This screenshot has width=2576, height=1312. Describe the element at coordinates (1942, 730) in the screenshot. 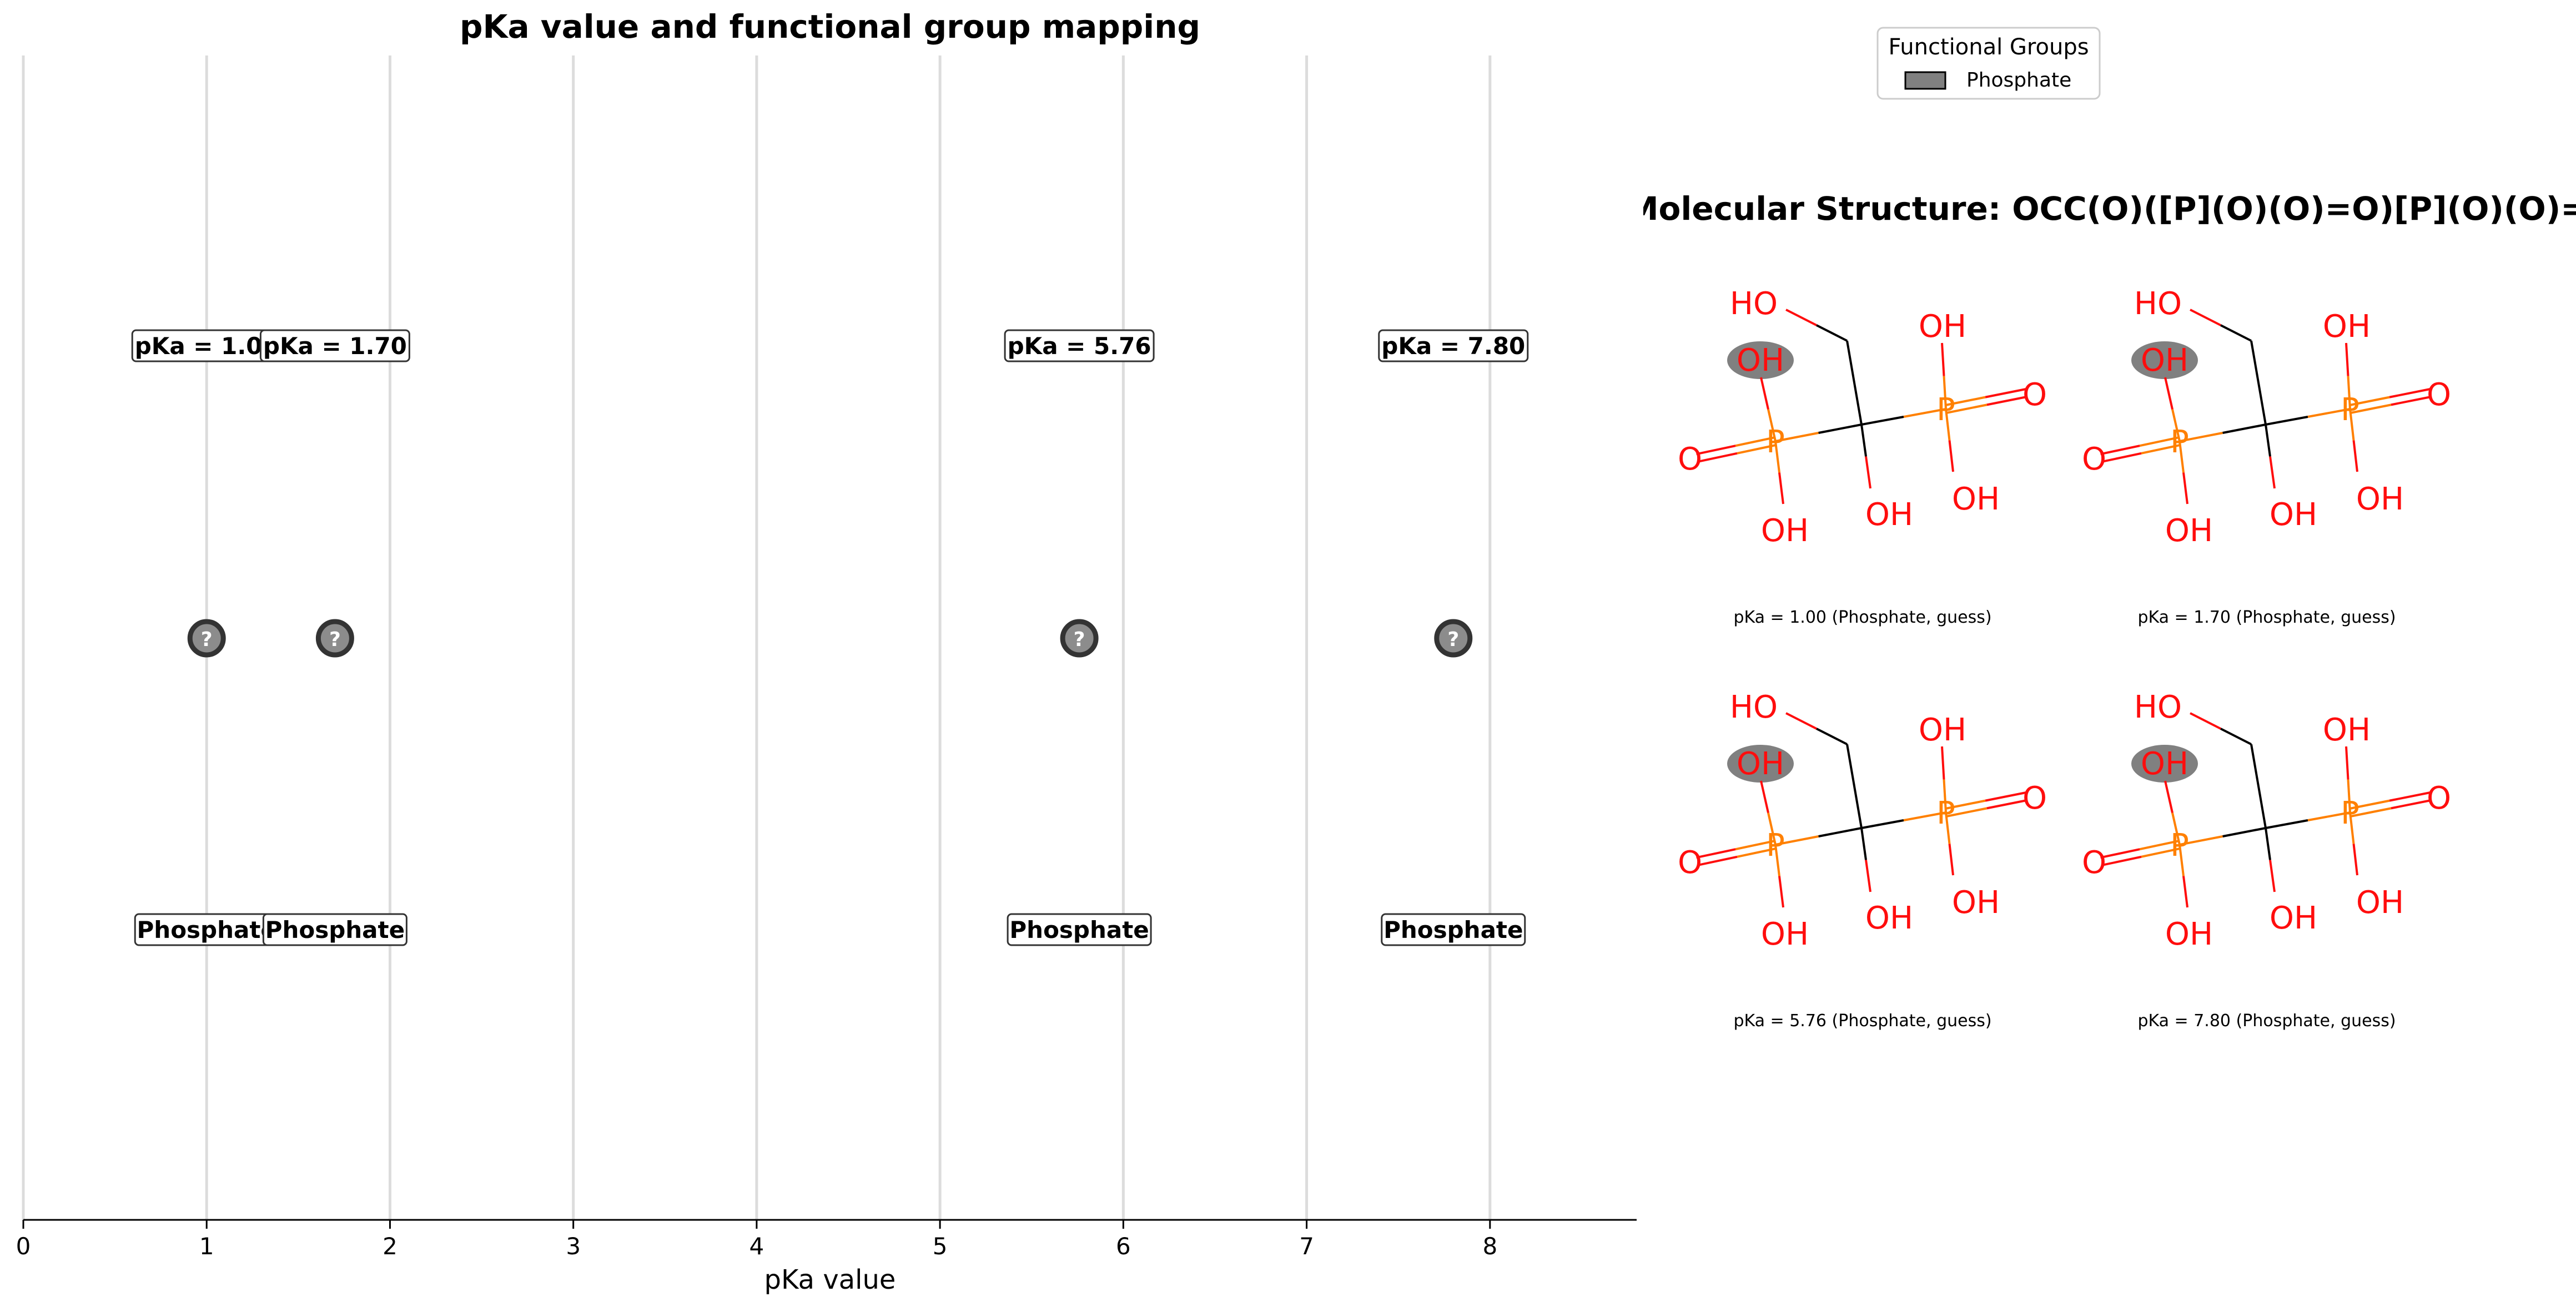

I see `atom-oh-top-2: OH` at that location.